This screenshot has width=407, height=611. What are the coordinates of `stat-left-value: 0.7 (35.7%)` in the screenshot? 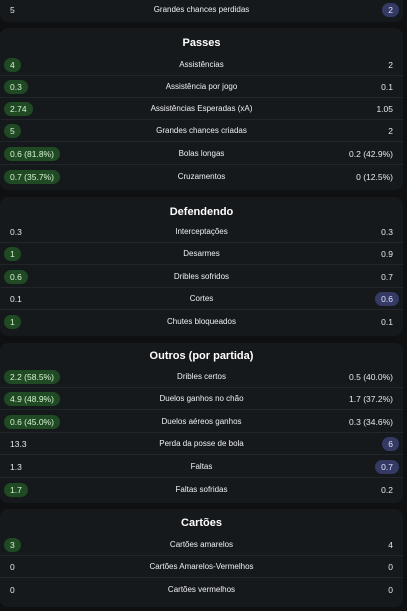 It's located at (32, 177).